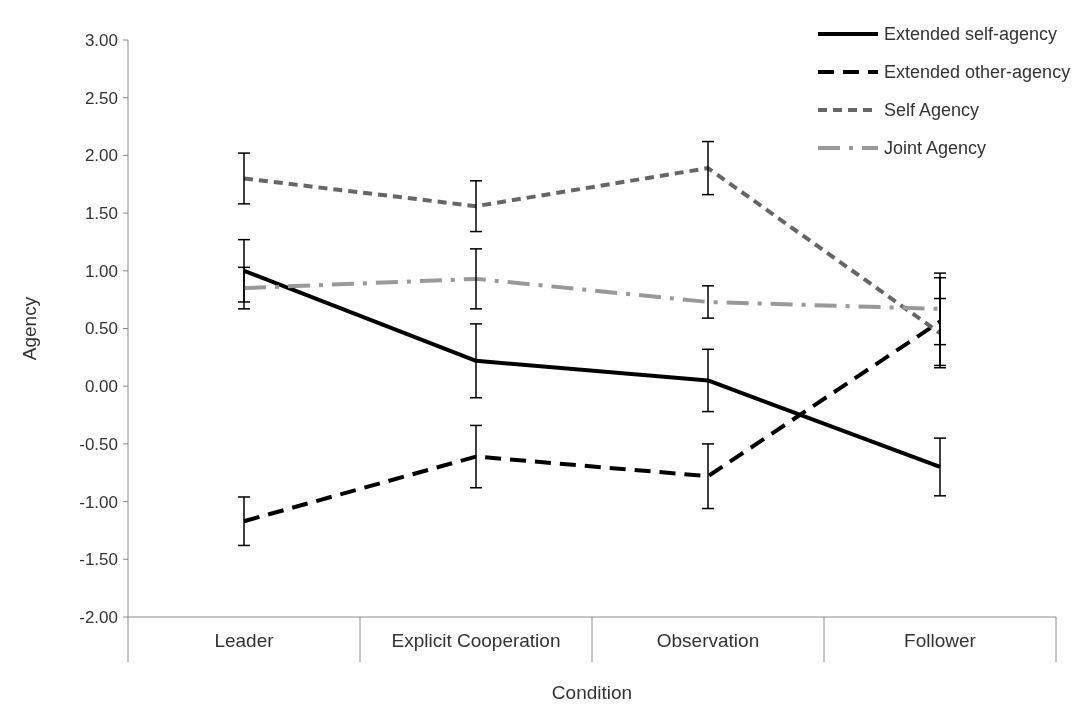 The height and width of the screenshot is (722, 1086). What do you see at coordinates (101, 387) in the screenshot?
I see `y-tick-label: 0.00` at bounding box center [101, 387].